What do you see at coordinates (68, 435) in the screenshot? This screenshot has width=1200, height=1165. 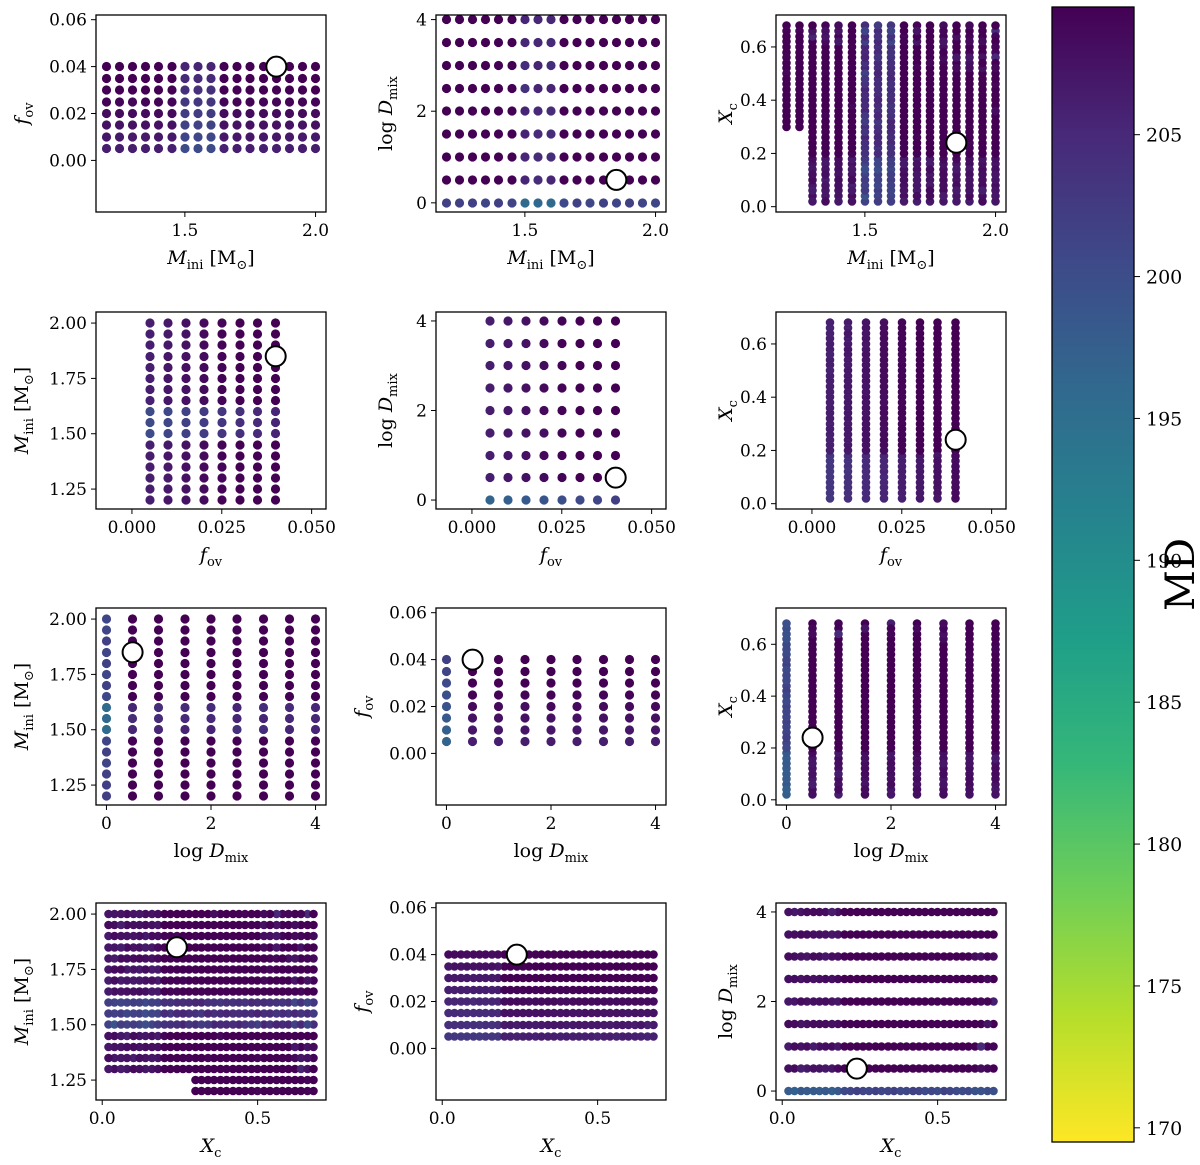 I see `y-tick-label: 1.50` at bounding box center [68, 435].